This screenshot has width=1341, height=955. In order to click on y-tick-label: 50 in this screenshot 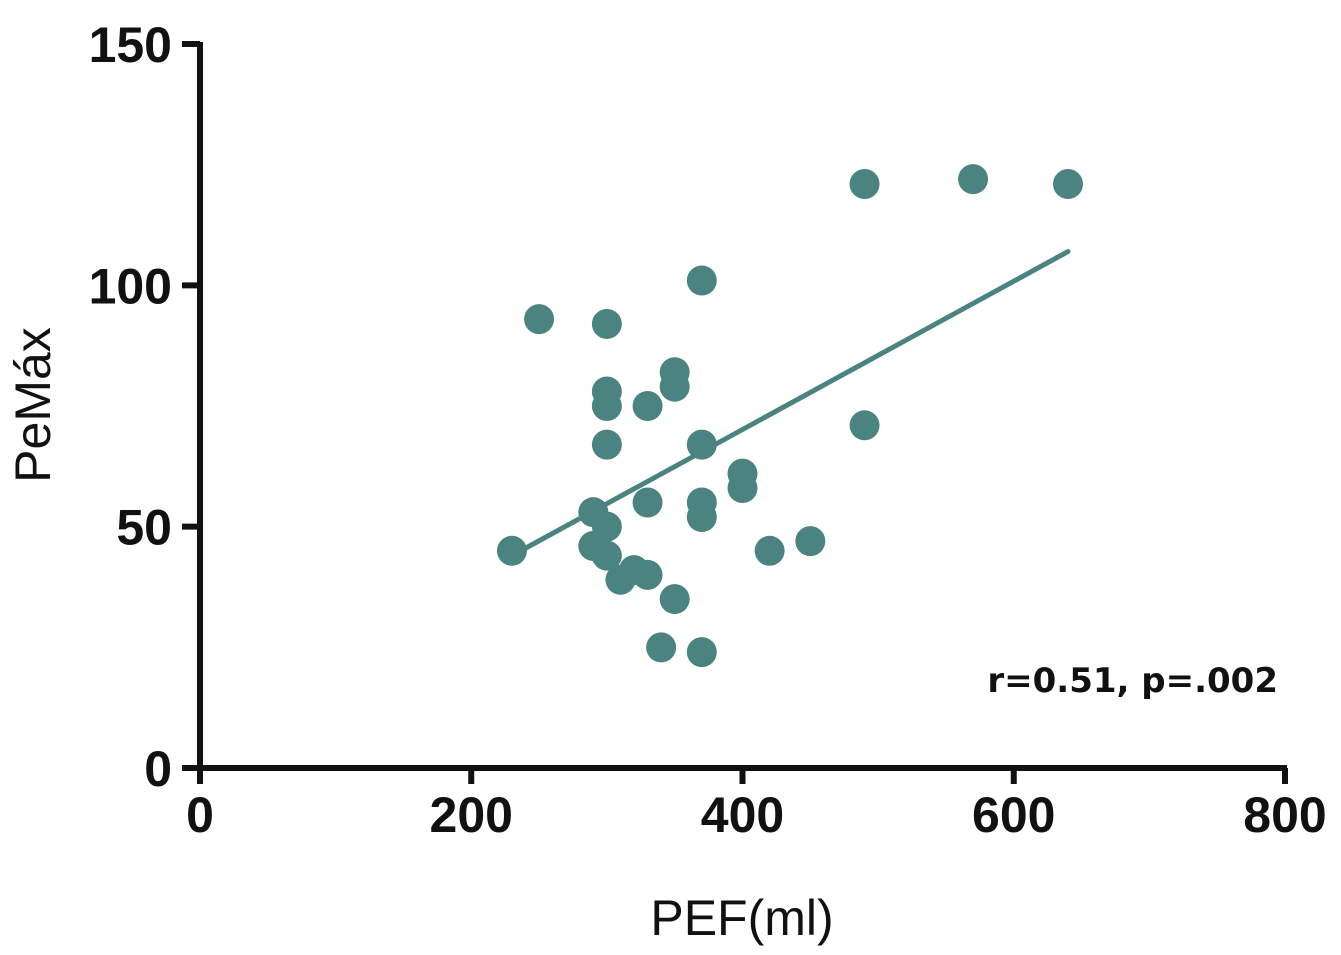, I will do `click(144, 528)`.